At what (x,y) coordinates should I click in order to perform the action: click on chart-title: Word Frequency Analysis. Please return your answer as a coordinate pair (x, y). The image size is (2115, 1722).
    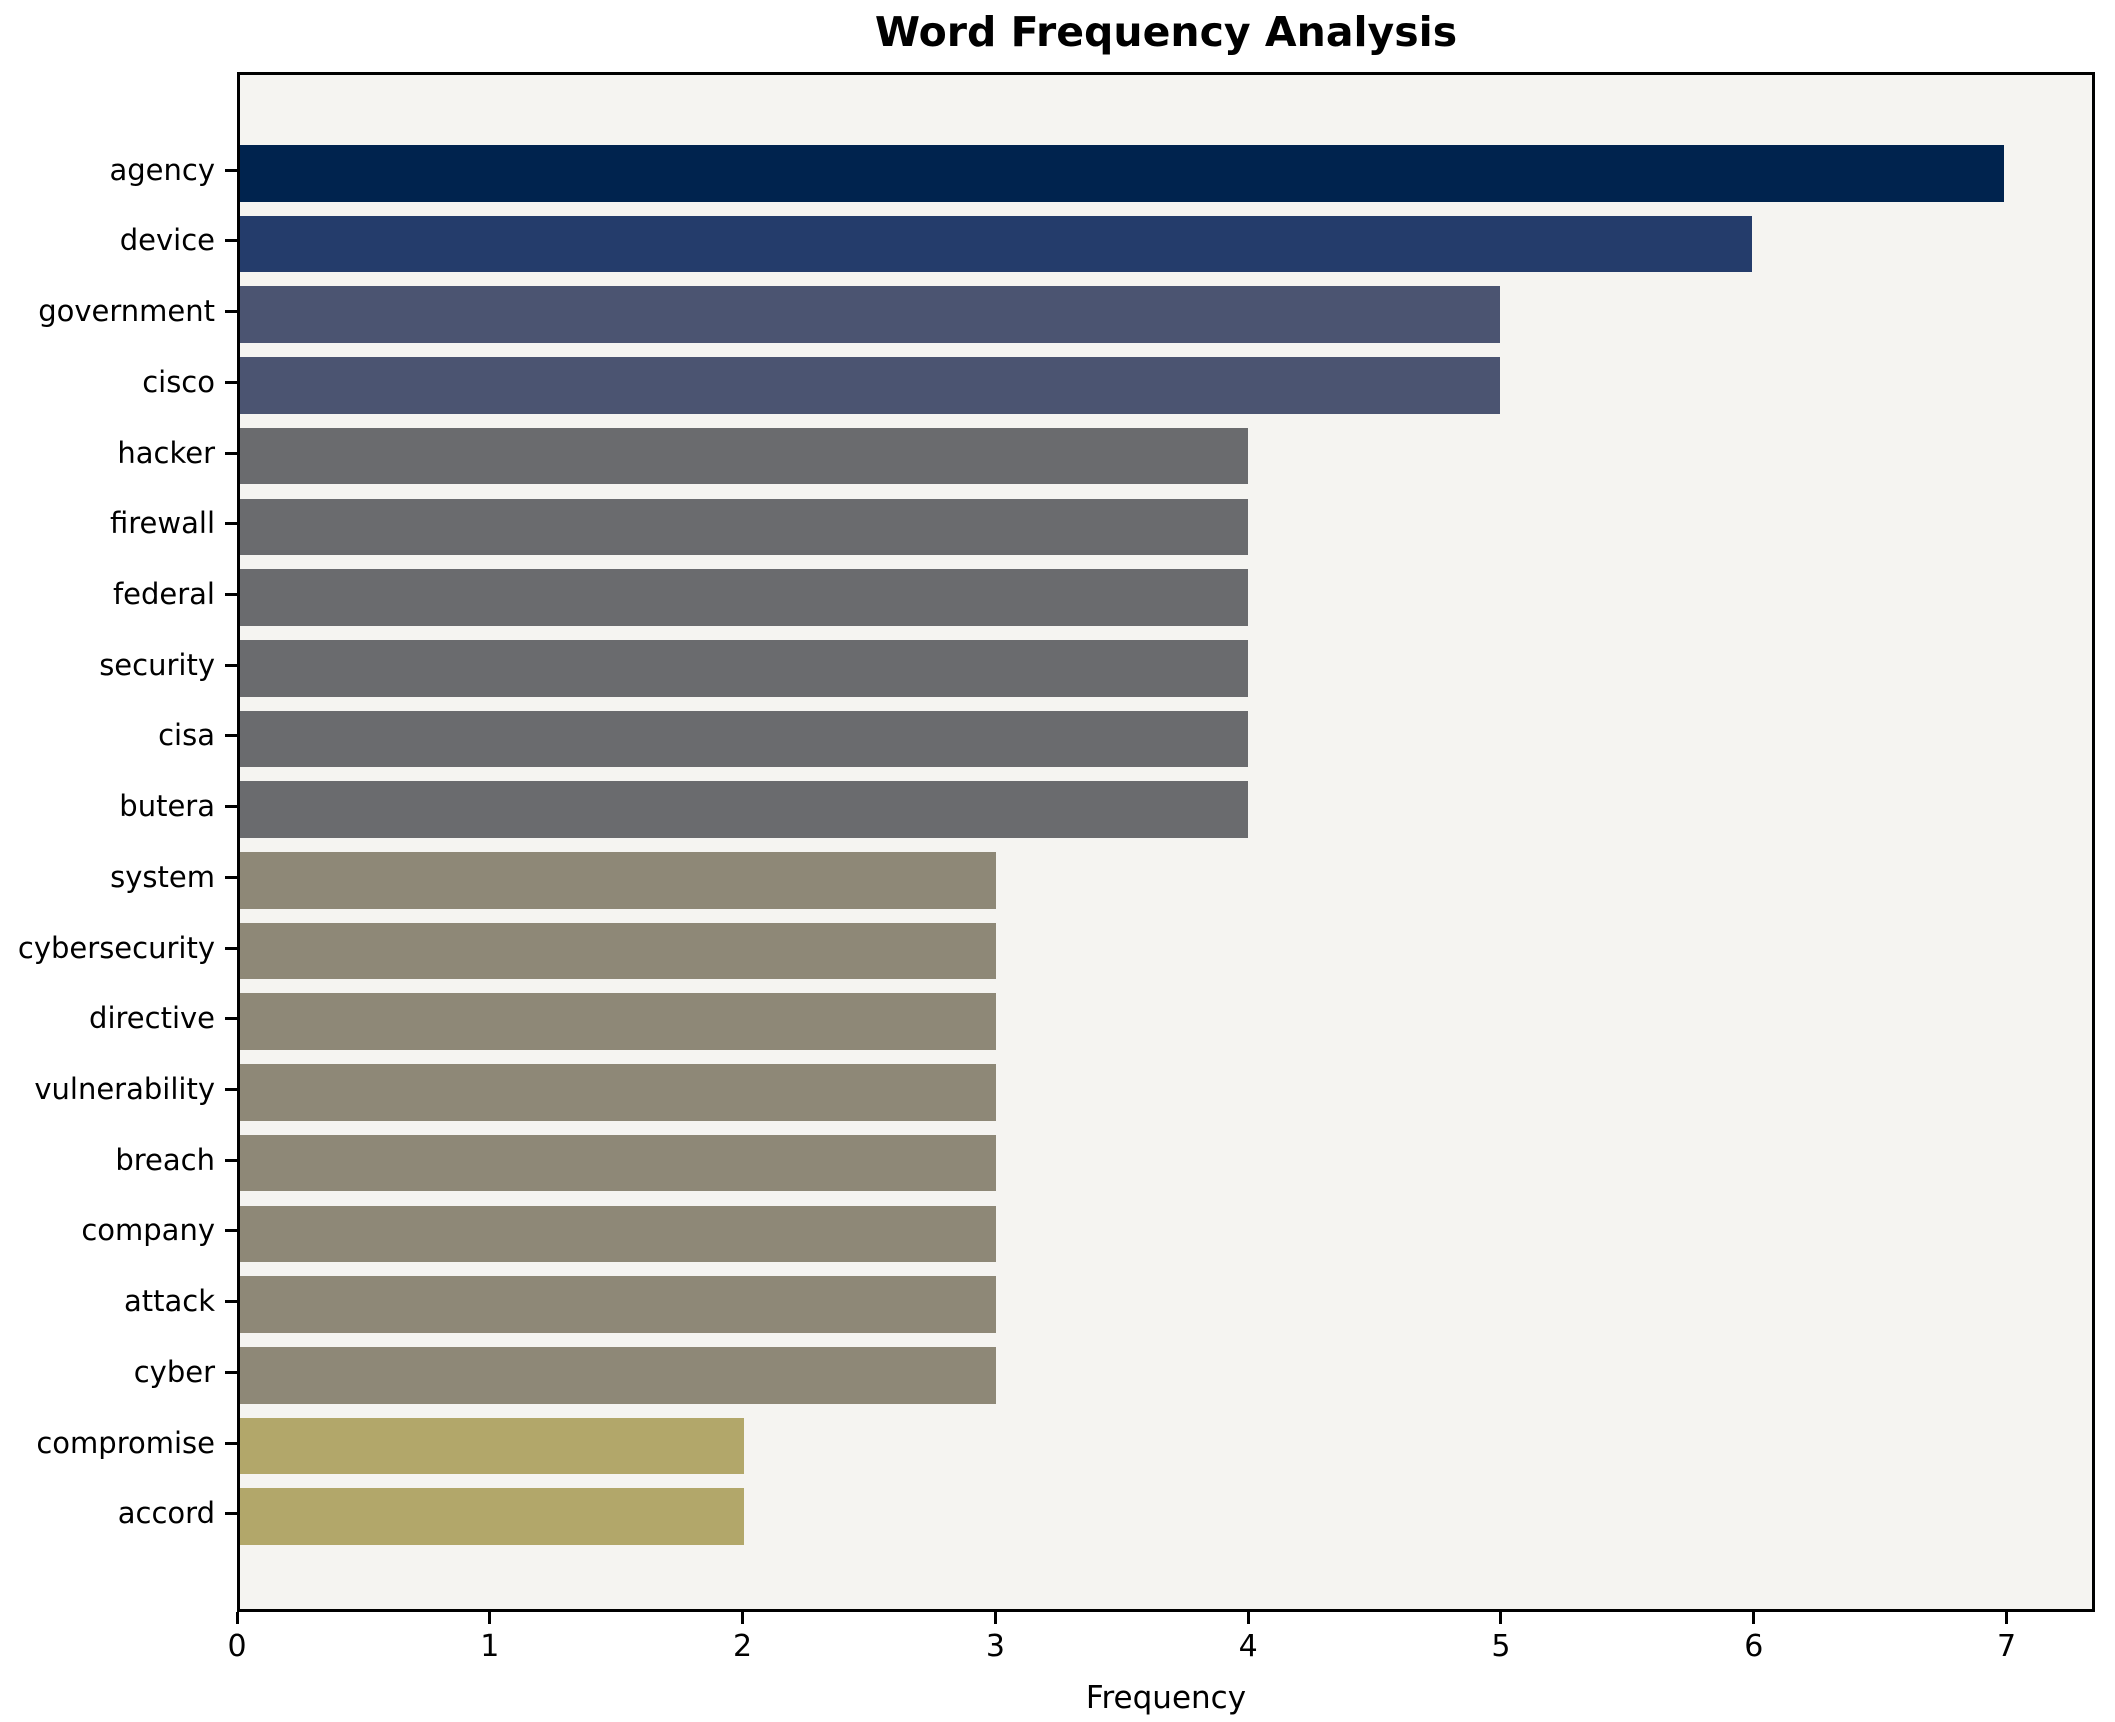
    Looking at the image, I should click on (1166, 32).